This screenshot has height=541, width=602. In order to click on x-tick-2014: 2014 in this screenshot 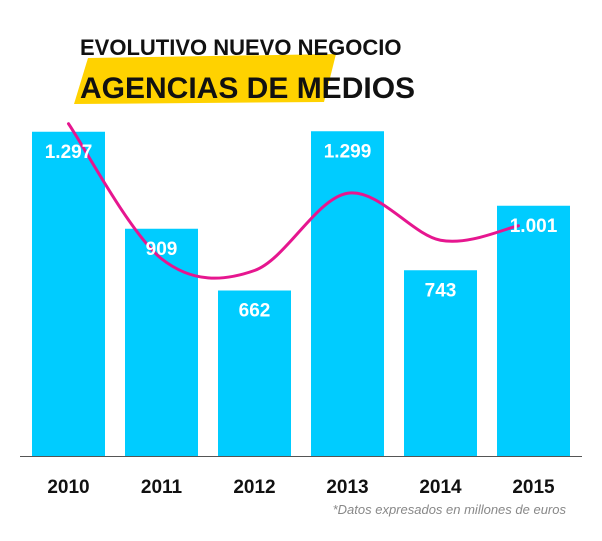, I will do `click(440, 487)`.